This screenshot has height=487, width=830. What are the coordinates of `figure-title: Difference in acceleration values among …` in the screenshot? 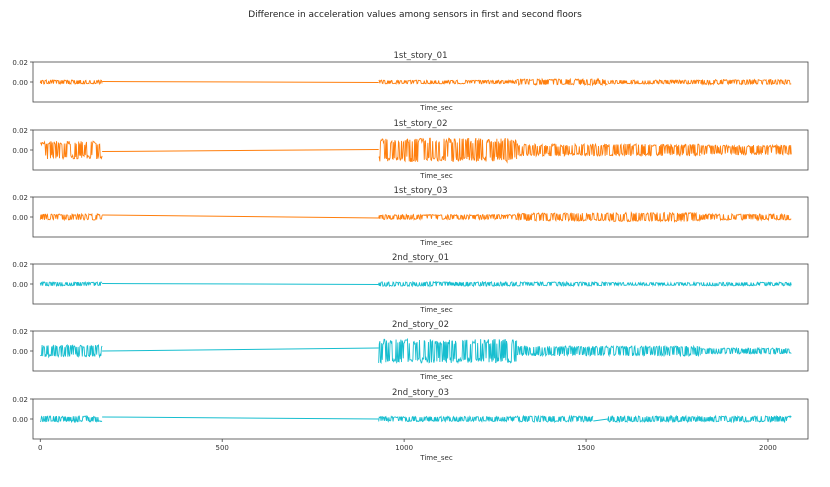 It's located at (415, 15).